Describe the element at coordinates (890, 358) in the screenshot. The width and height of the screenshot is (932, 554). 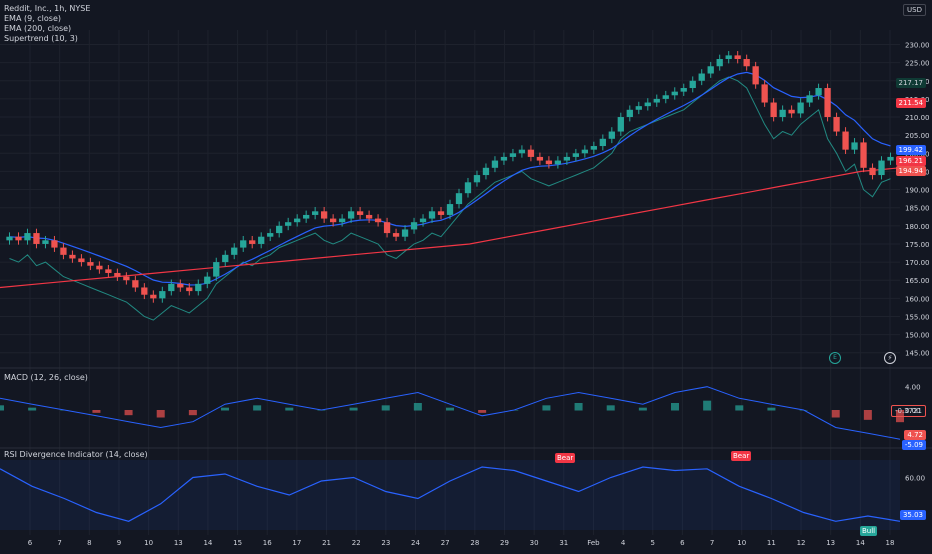
I see `dividend-lightning-icon: ⚡` at that location.